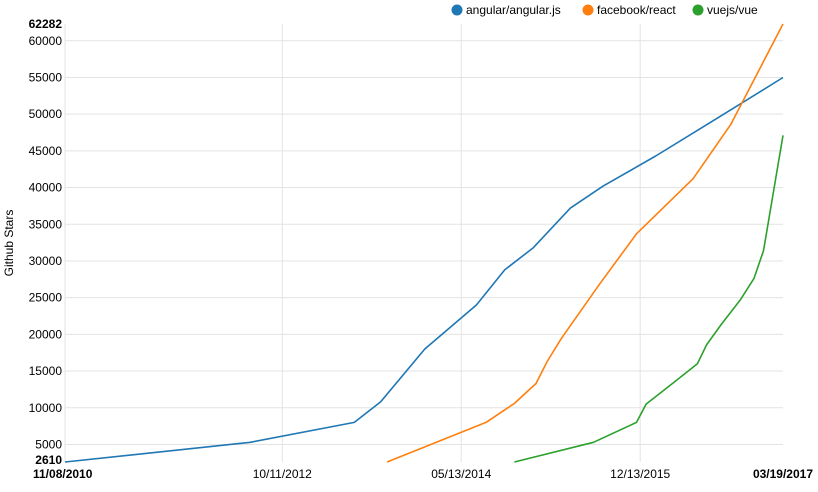 This screenshot has width=818, height=492. I want to click on legend-item-vuejs-vue: vuejs/vue, so click(725, 10).